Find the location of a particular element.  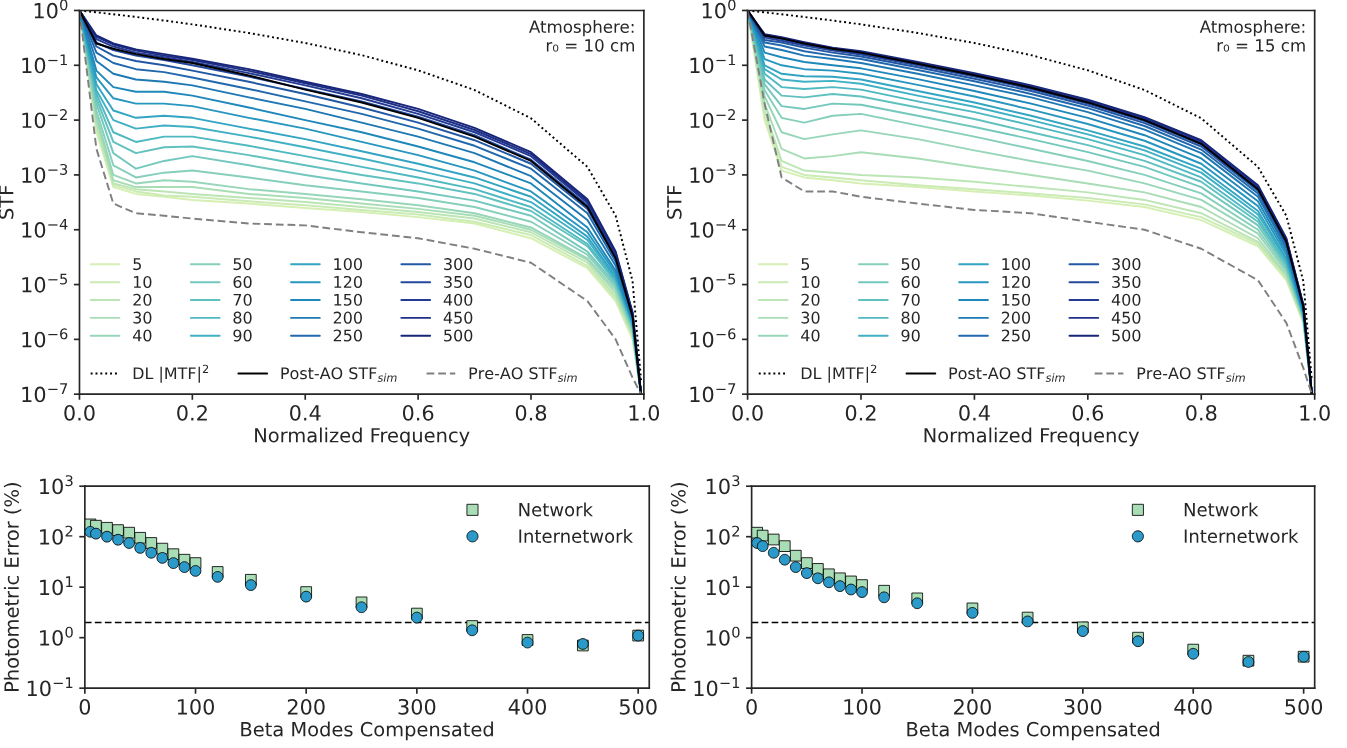

legend-label: 90 is located at coordinates (910, 335).